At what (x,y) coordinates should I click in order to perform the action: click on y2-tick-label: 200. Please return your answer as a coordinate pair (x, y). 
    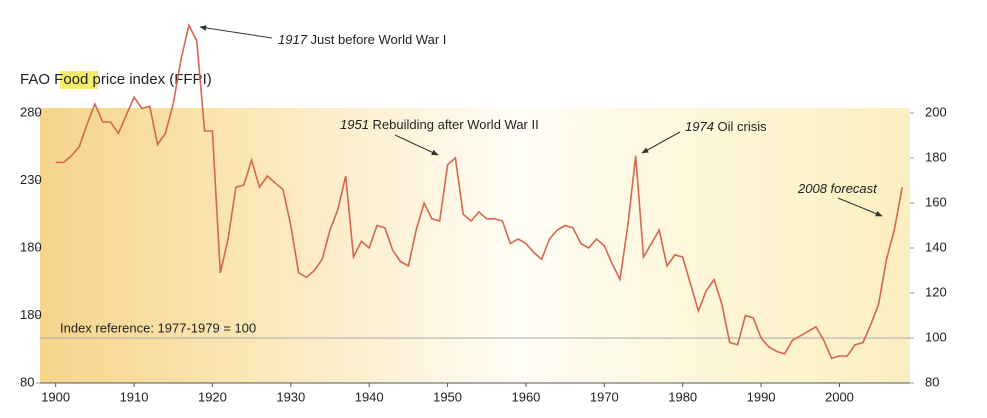
    Looking at the image, I should click on (936, 111).